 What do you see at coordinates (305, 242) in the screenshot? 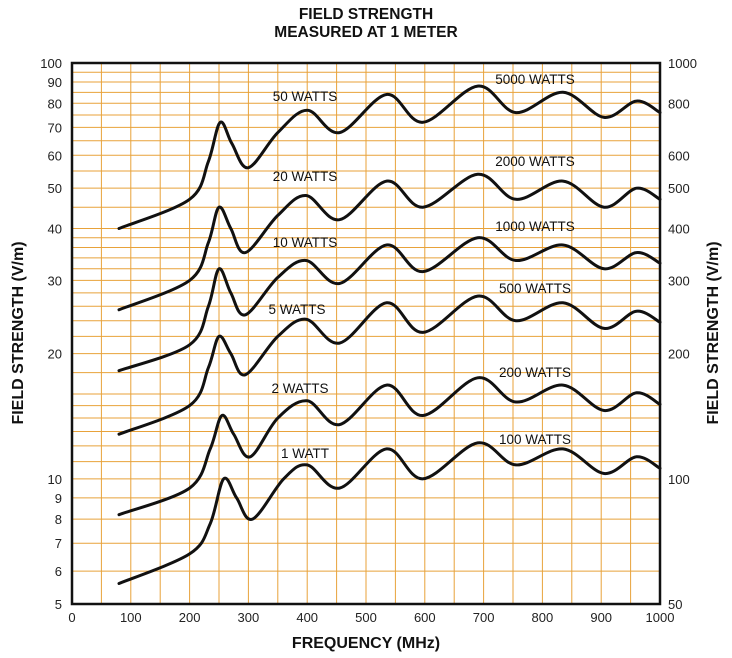
I see `series-label-left: 10 WATTS` at bounding box center [305, 242].